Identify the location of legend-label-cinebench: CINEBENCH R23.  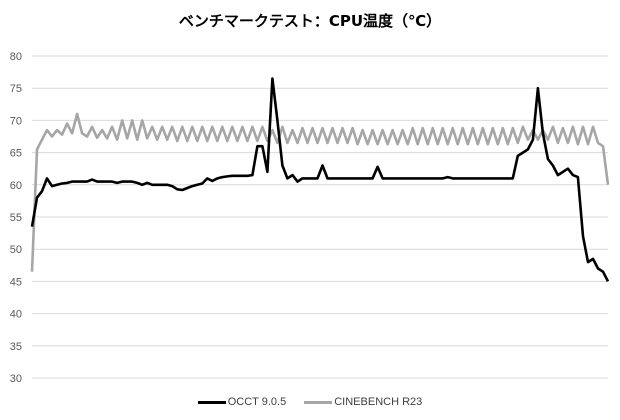
(378, 402).